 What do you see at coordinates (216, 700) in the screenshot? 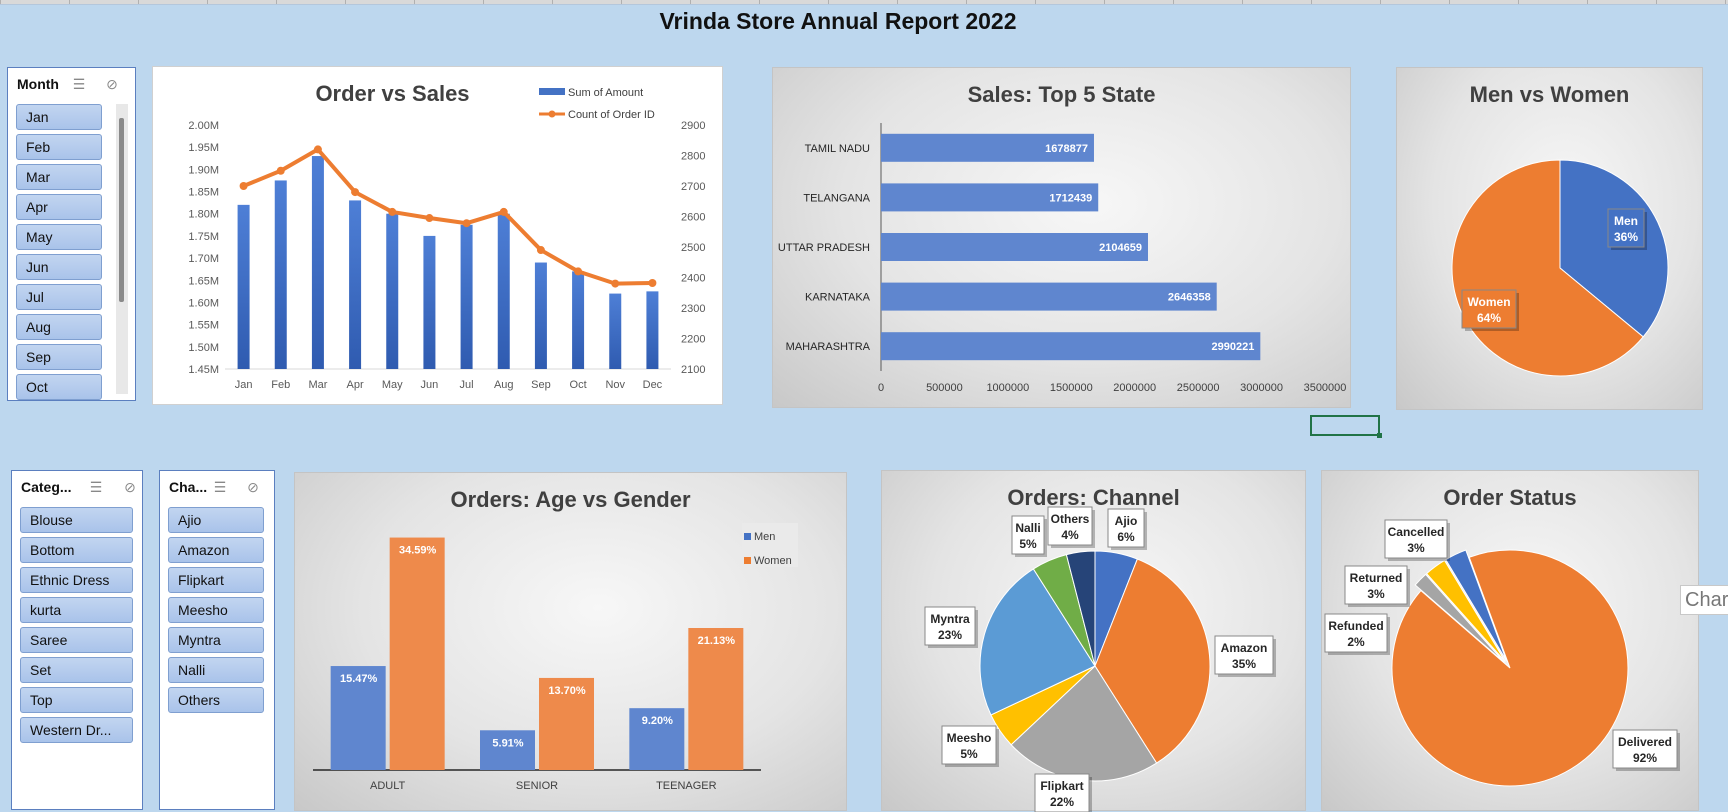
I see `slicer-item: Others` at bounding box center [216, 700].